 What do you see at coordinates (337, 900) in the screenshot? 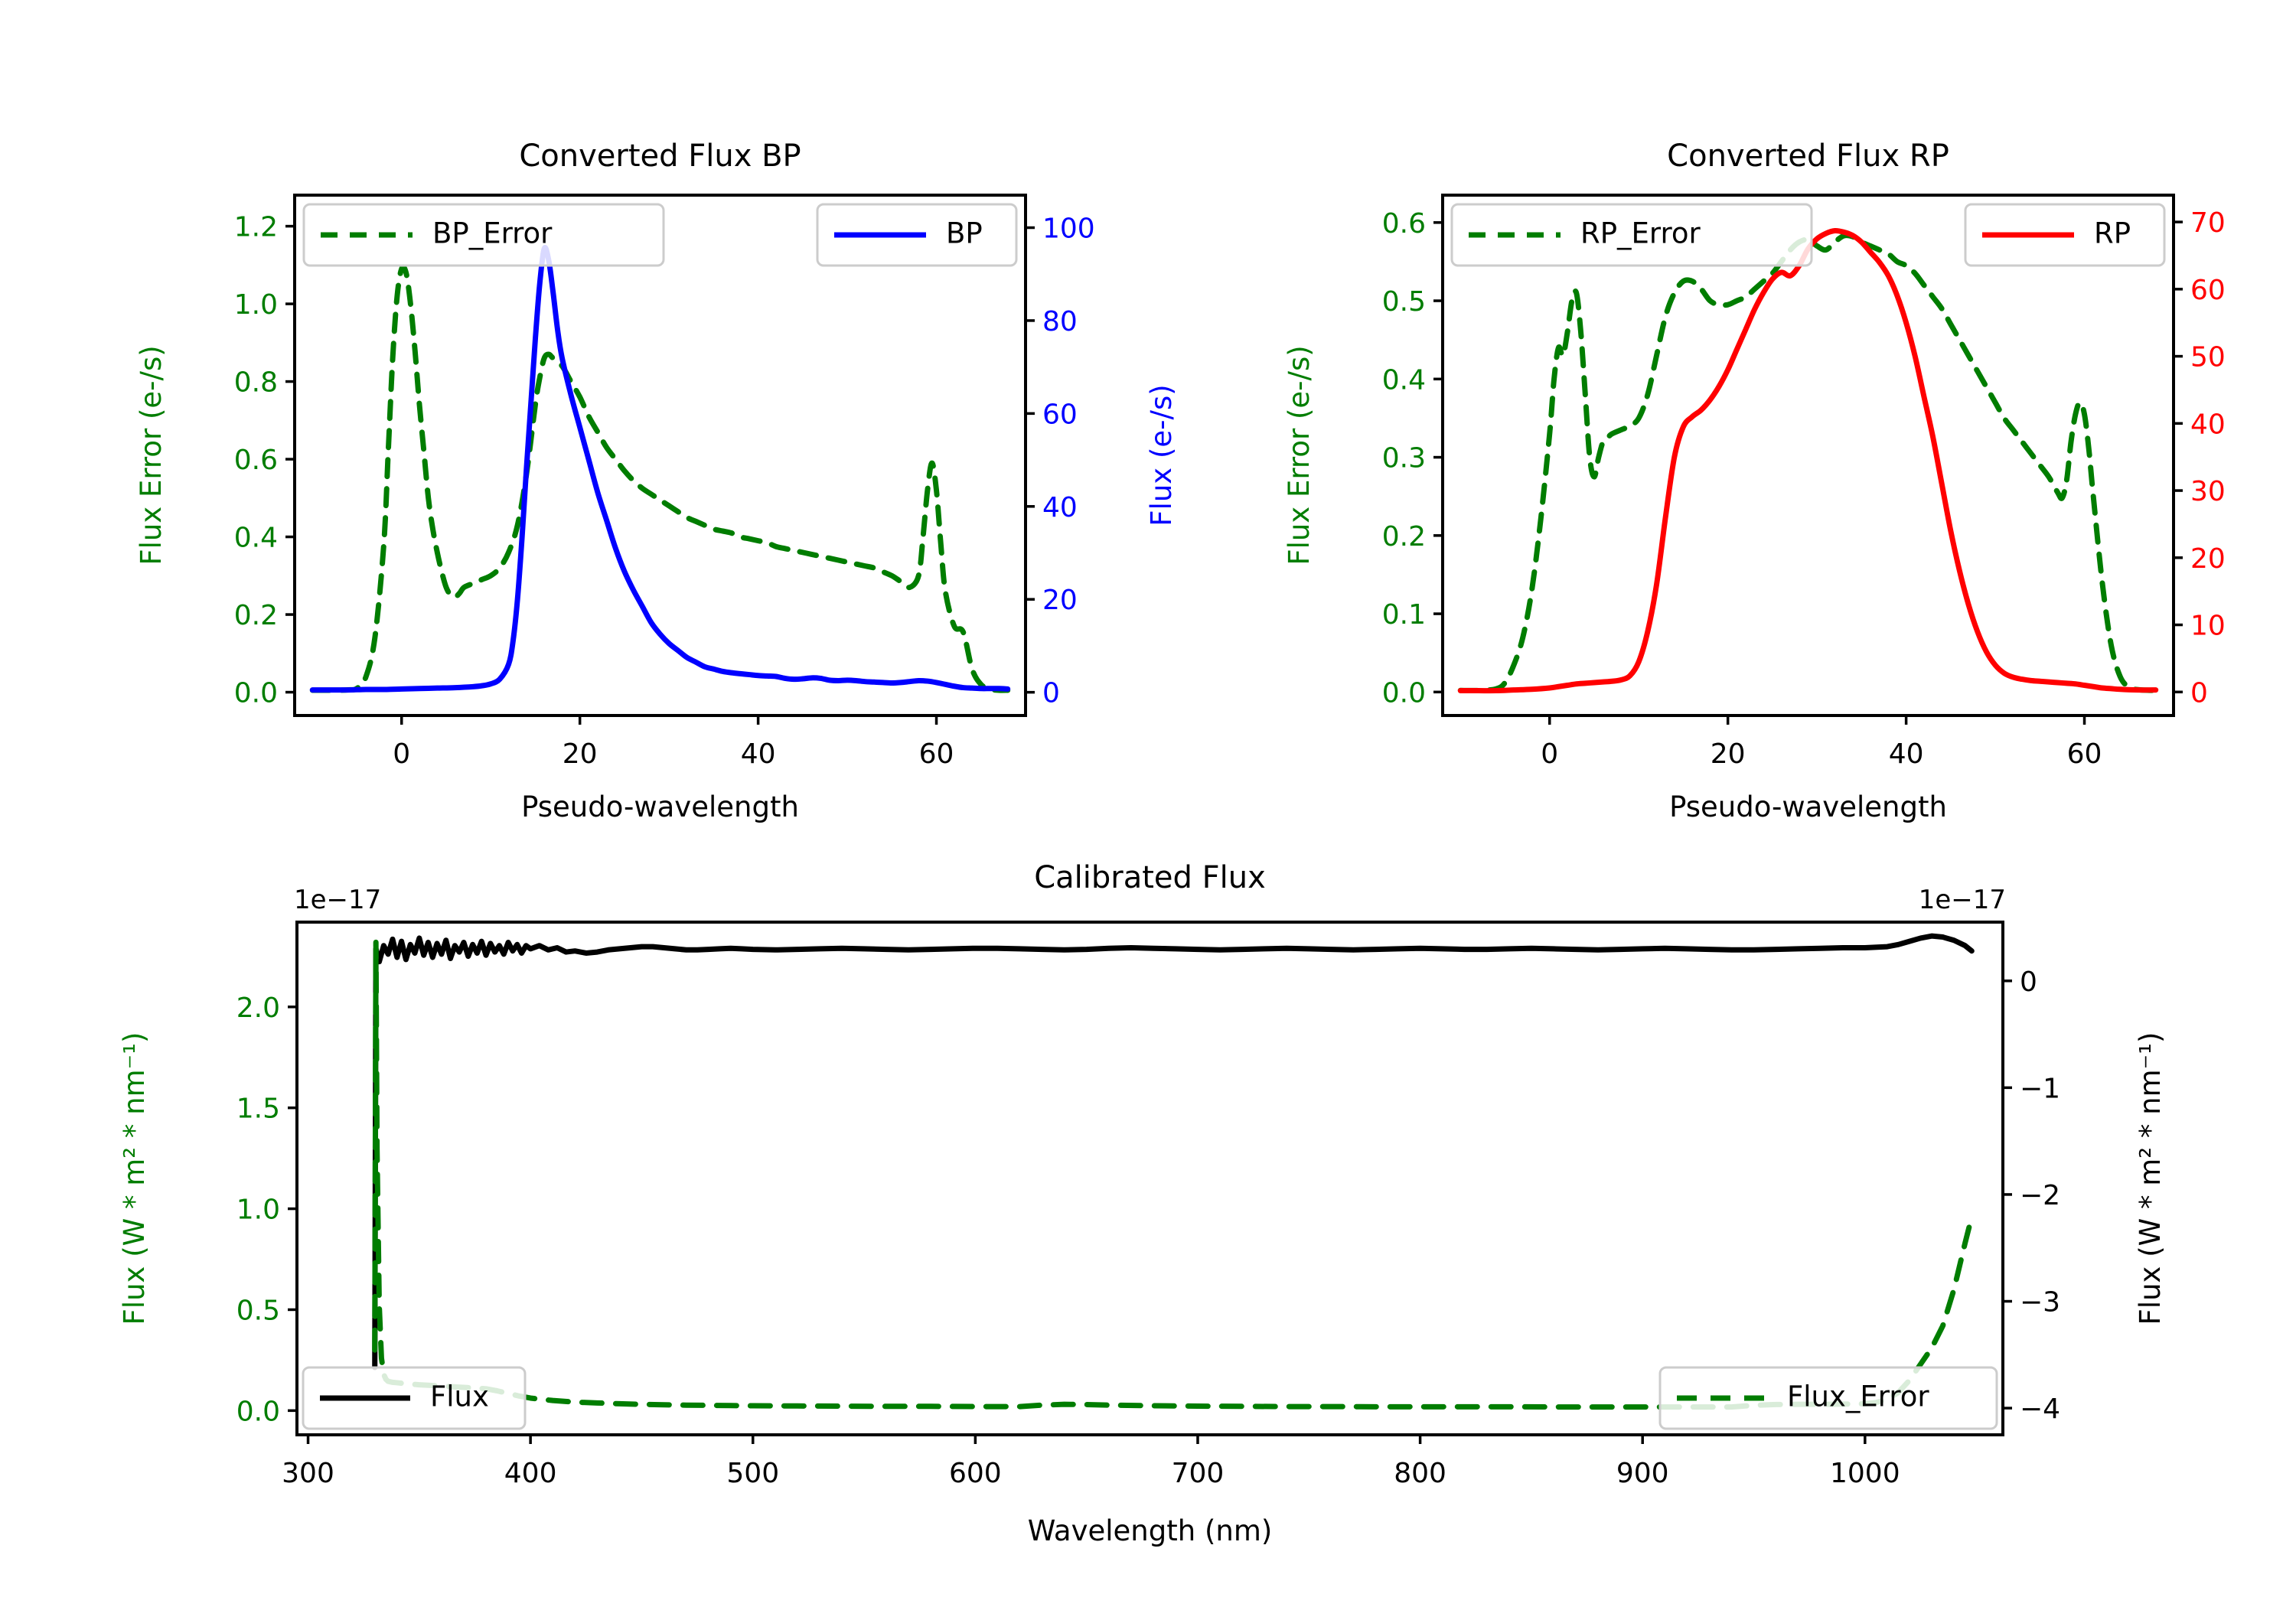
I see `left-y-offset-text: 1e−17` at bounding box center [337, 900].